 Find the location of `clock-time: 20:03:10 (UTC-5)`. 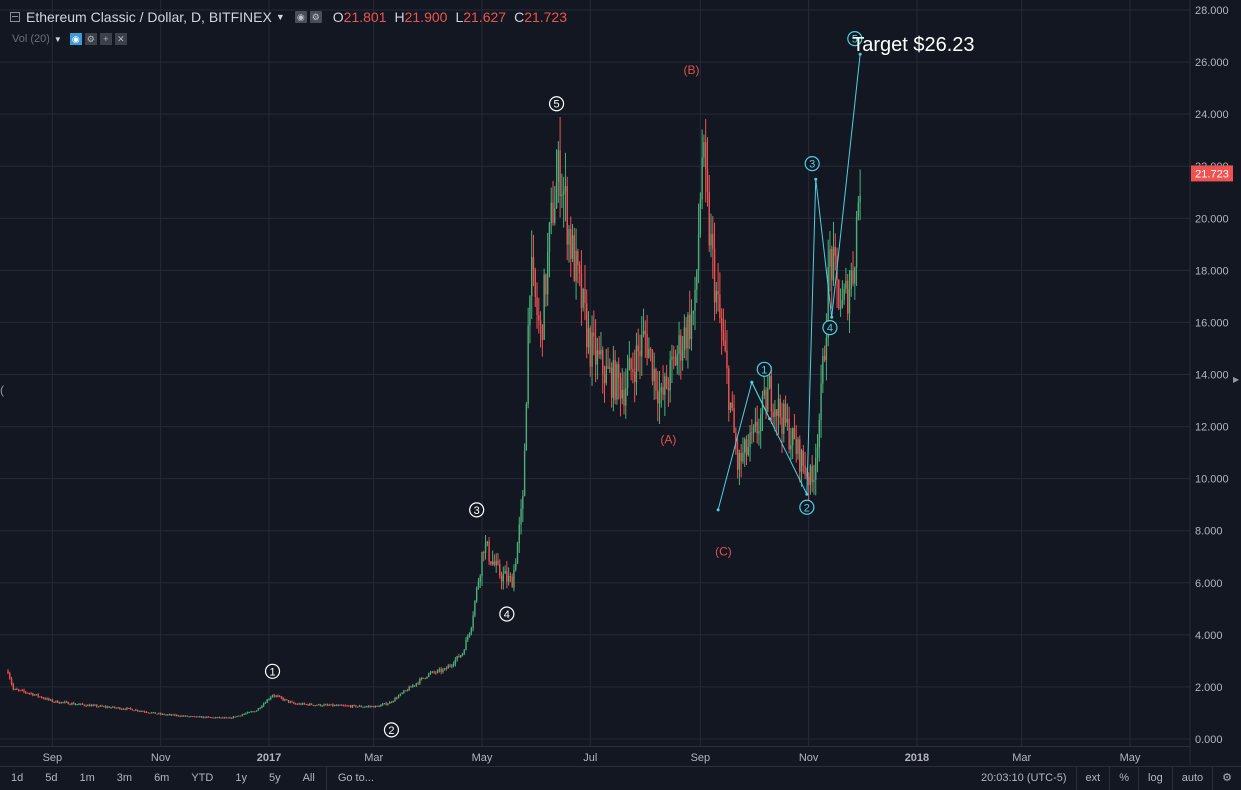

clock-time: 20:03:10 (UTC-5) is located at coordinates (1023, 778).